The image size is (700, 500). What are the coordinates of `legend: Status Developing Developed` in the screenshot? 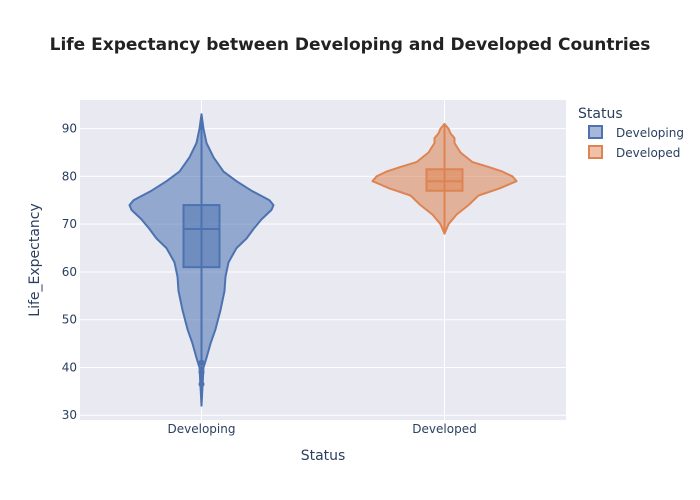 It's located at (631, 133).